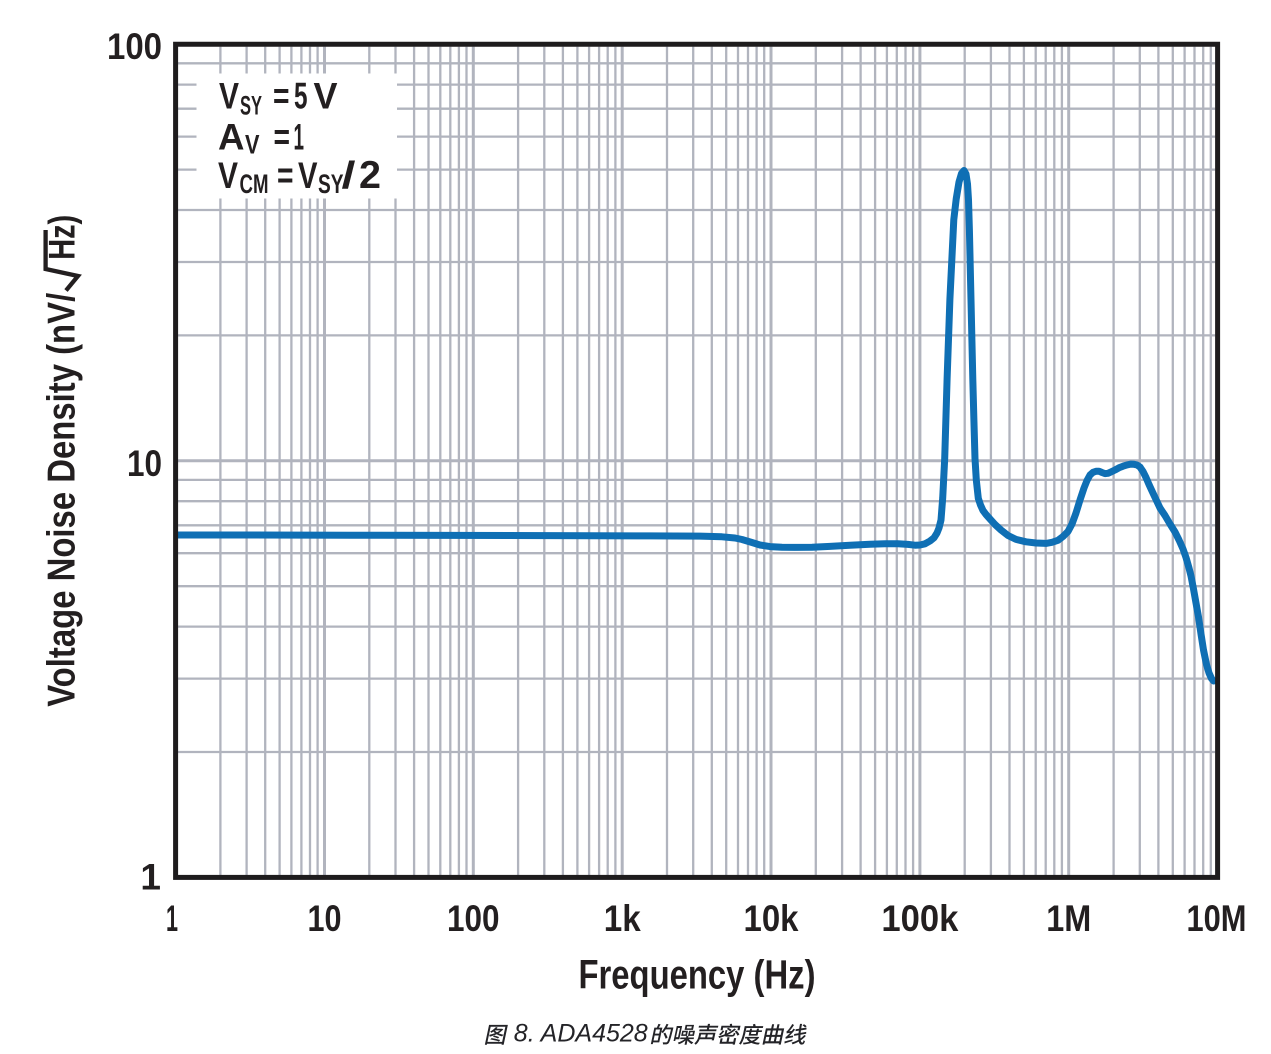 Image resolution: width=1271 pixels, height=1054 pixels. What do you see at coordinates (231, 137) in the screenshot?
I see `svg-text: A` at bounding box center [231, 137].